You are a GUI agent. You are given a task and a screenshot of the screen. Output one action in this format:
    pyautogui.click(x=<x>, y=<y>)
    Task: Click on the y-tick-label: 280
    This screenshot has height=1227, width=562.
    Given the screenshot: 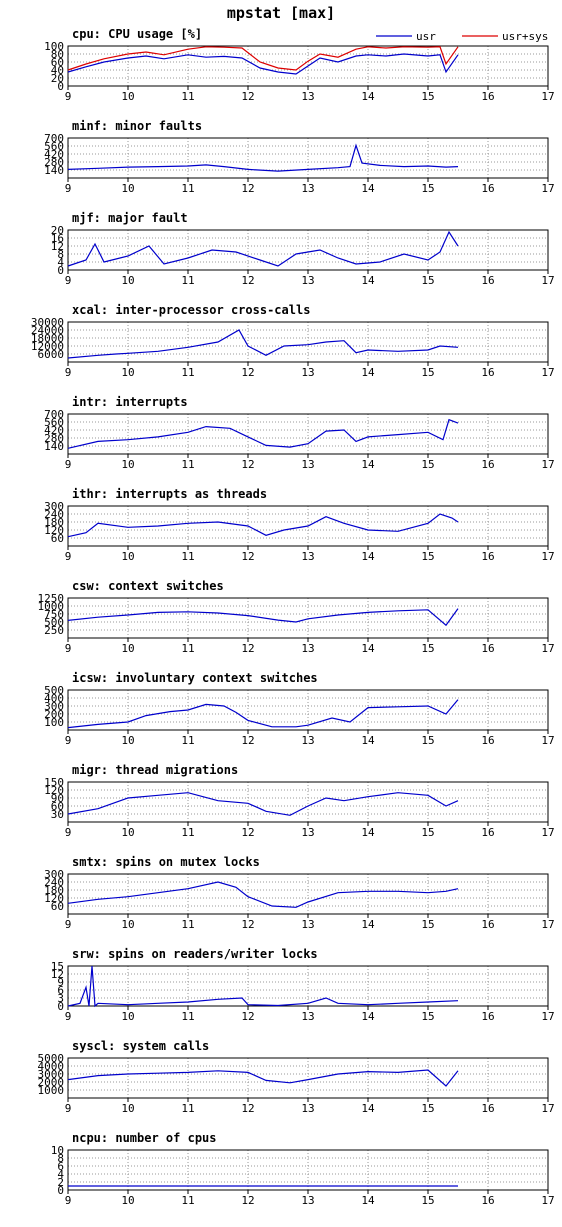 What is the action you would take?
    pyautogui.click(x=54, y=162)
    